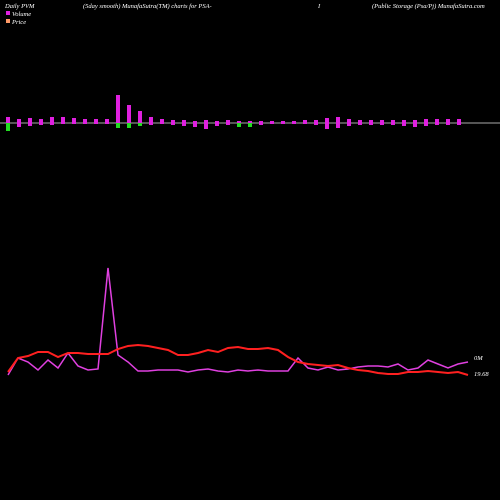  Describe the element at coordinates (18, 22) in the screenshot. I see `legend-label: Price` at that location.